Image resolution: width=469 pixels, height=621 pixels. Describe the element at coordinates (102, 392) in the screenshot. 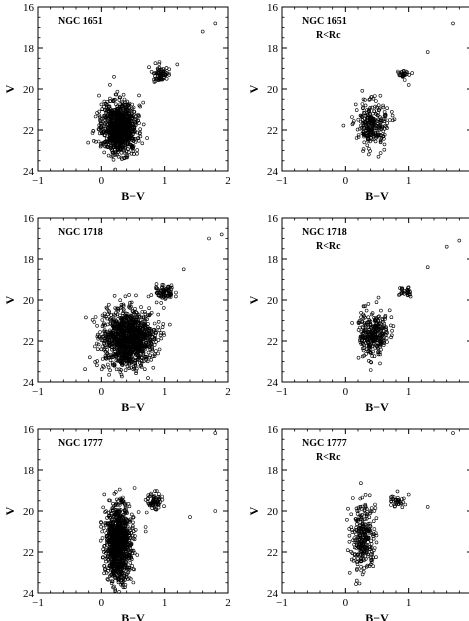

I see `x-tick-label: 0` at that location.